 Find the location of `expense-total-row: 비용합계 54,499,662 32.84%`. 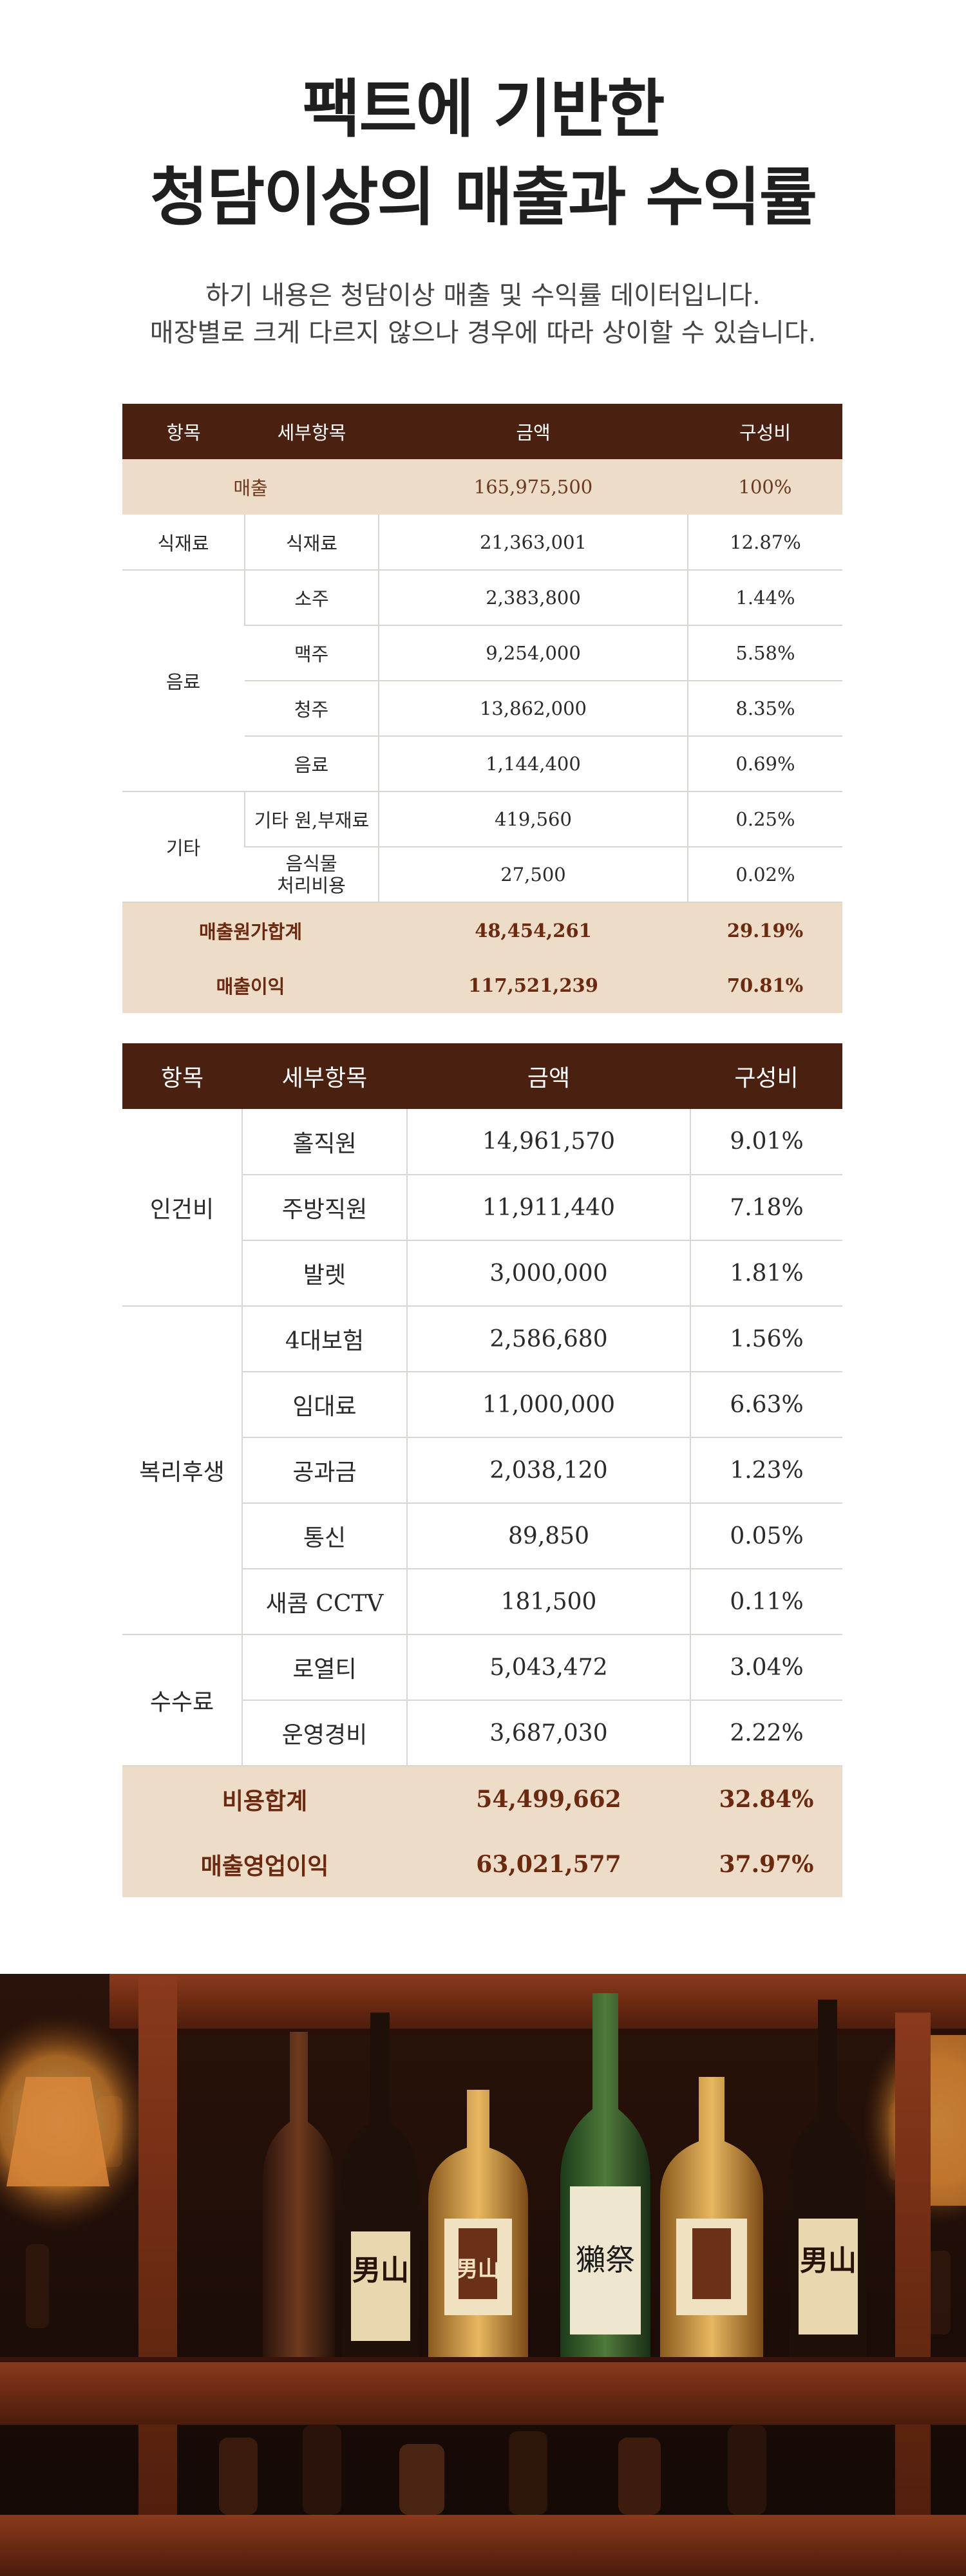

expense-total-row: 비용합계 54,499,662 32.84% is located at coordinates (482, 1799).